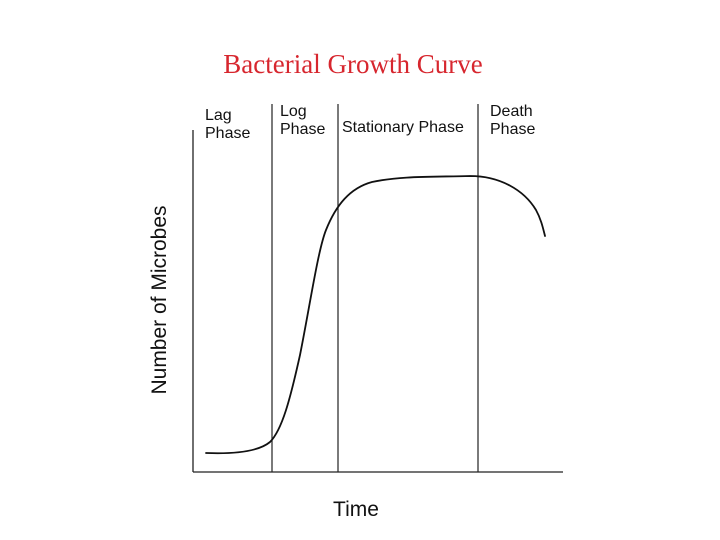 This screenshot has height=540, width=720. Describe the element at coordinates (403, 127) in the screenshot. I see `stationary-phase-label: Stationary Phase` at that location.